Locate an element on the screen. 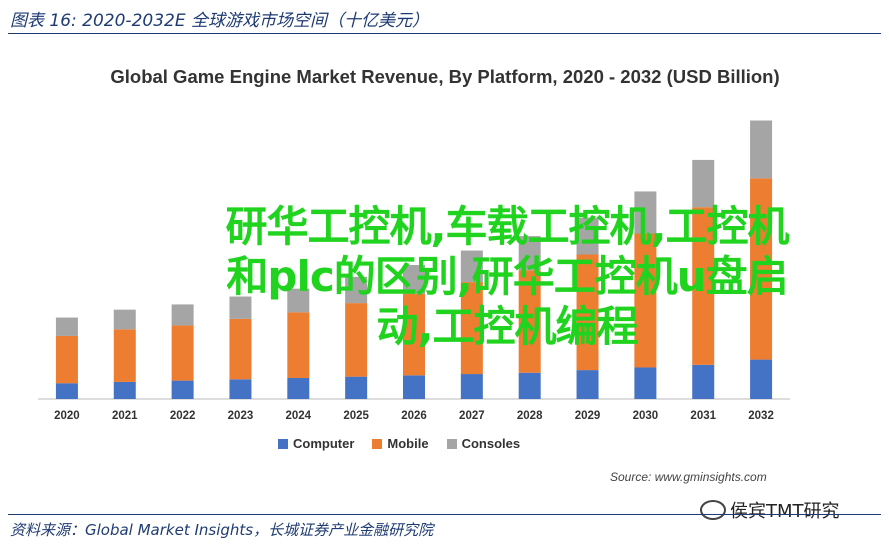 This screenshot has height=548, width=889. legend-item-computer: Computer is located at coordinates (316, 443).